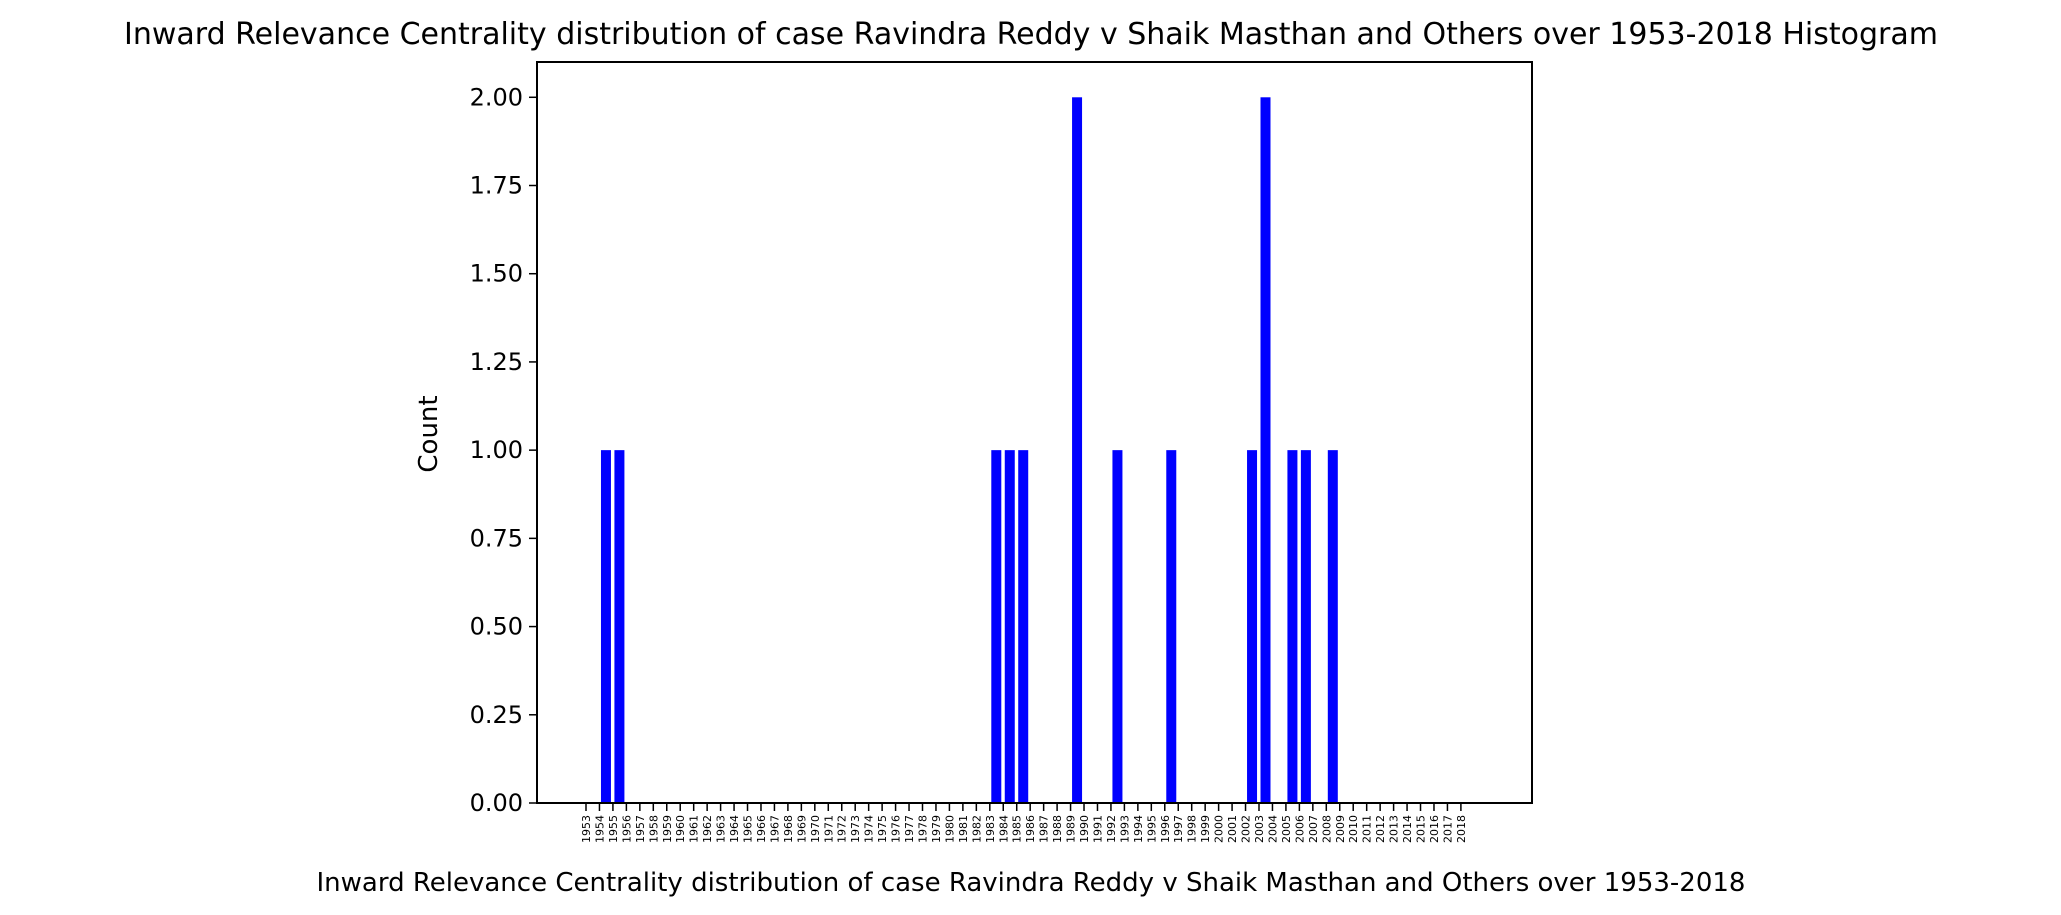  What do you see at coordinates (1272, 829) in the screenshot?
I see `x-tick-label-2004: 2004` at bounding box center [1272, 829].